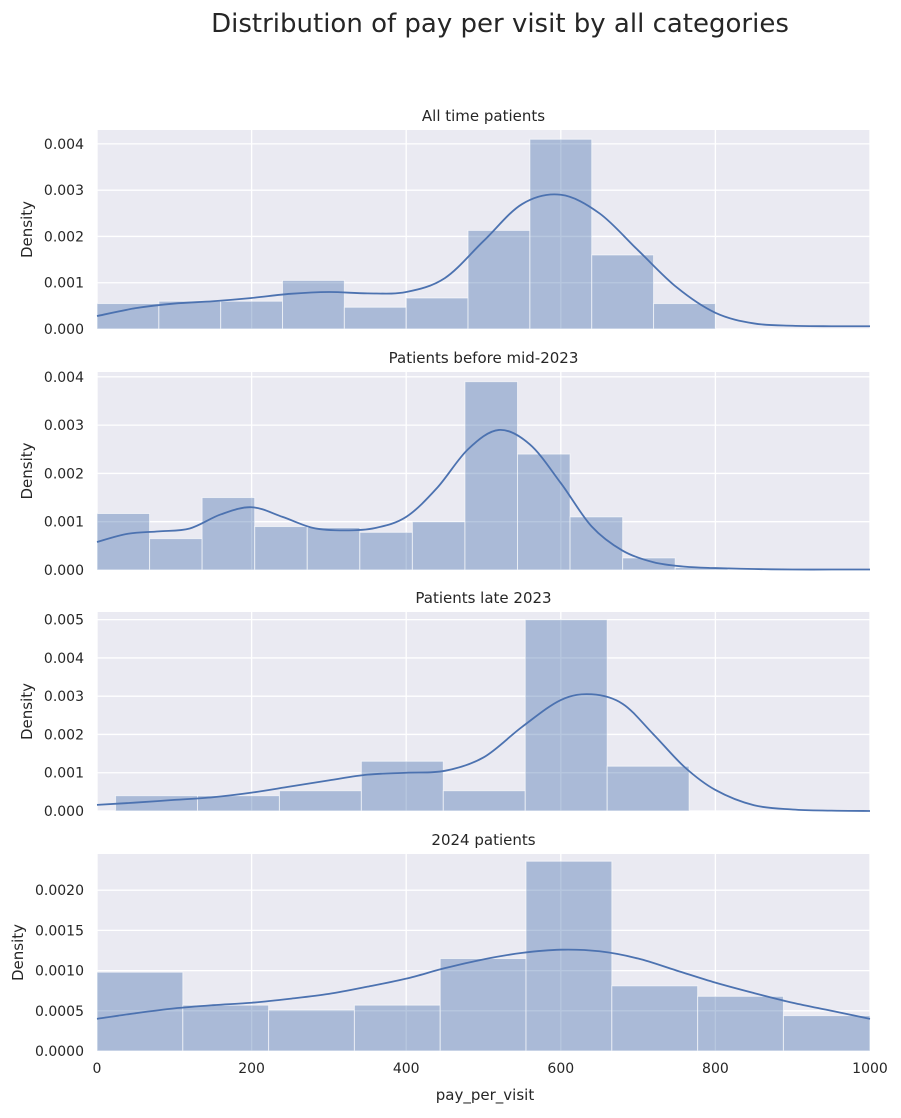  Describe the element at coordinates (64, 621) in the screenshot. I see `y-tick-label: 0.005` at that location.